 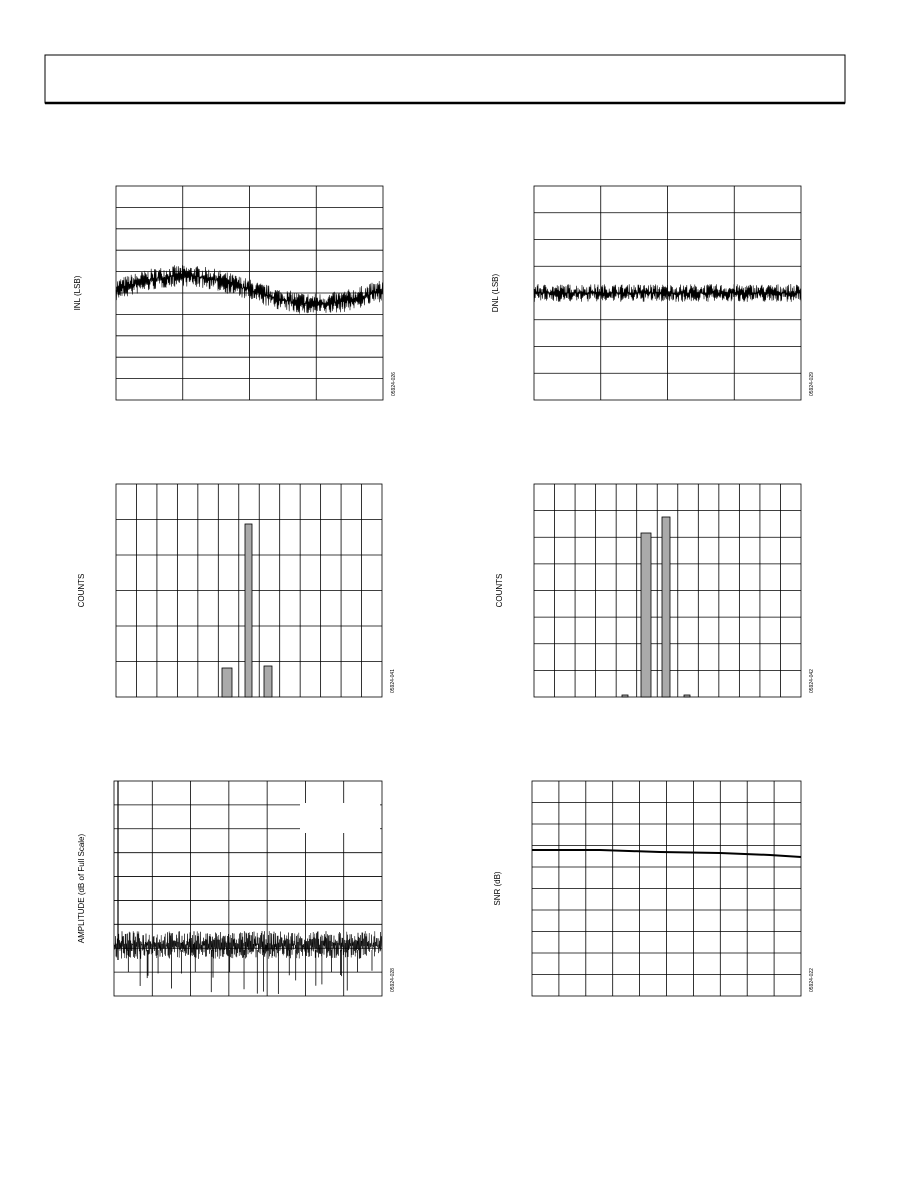 I want to click on figure-code: 05924-029, so click(x=812, y=384).